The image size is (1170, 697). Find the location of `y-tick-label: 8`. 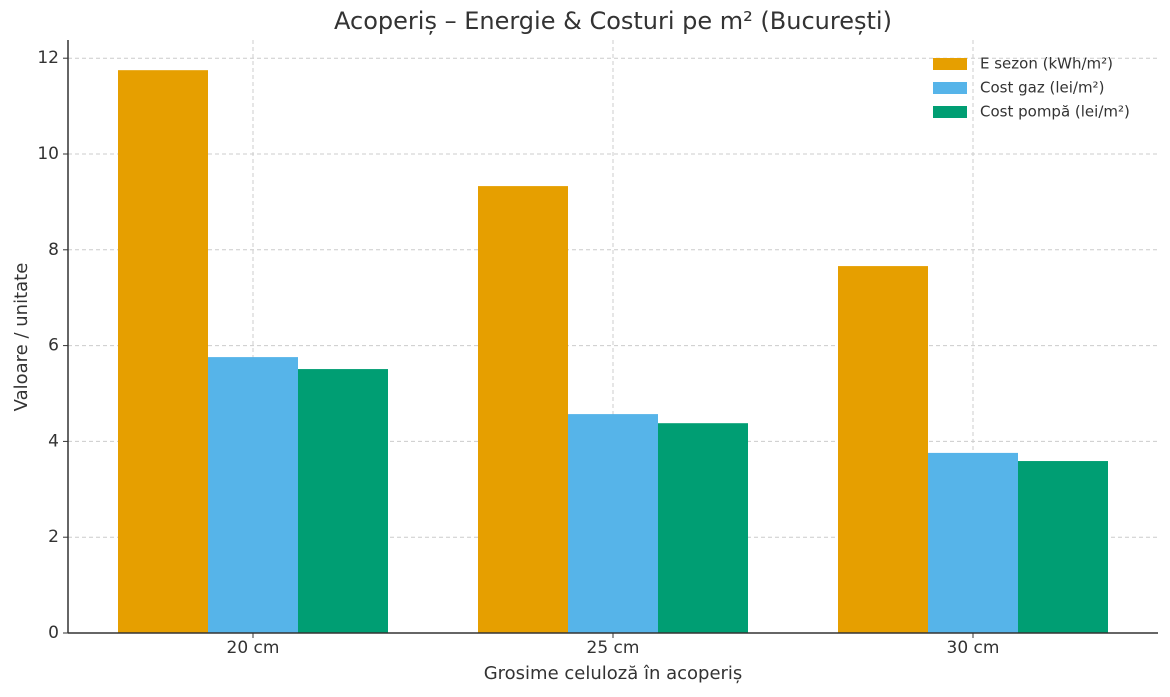

y-tick-label: 8 is located at coordinates (53, 250).